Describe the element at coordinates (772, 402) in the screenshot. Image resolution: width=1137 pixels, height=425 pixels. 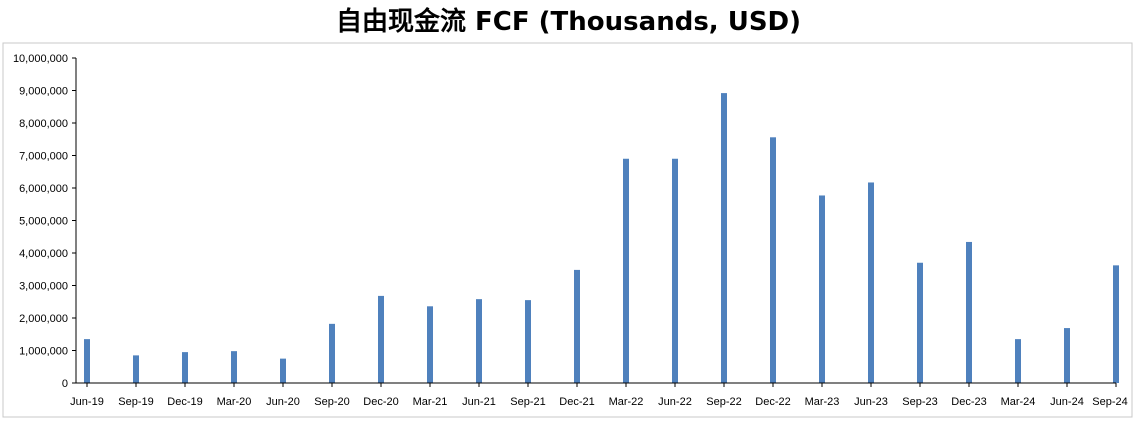
I see `x-tick-label: Dec-22` at that location.